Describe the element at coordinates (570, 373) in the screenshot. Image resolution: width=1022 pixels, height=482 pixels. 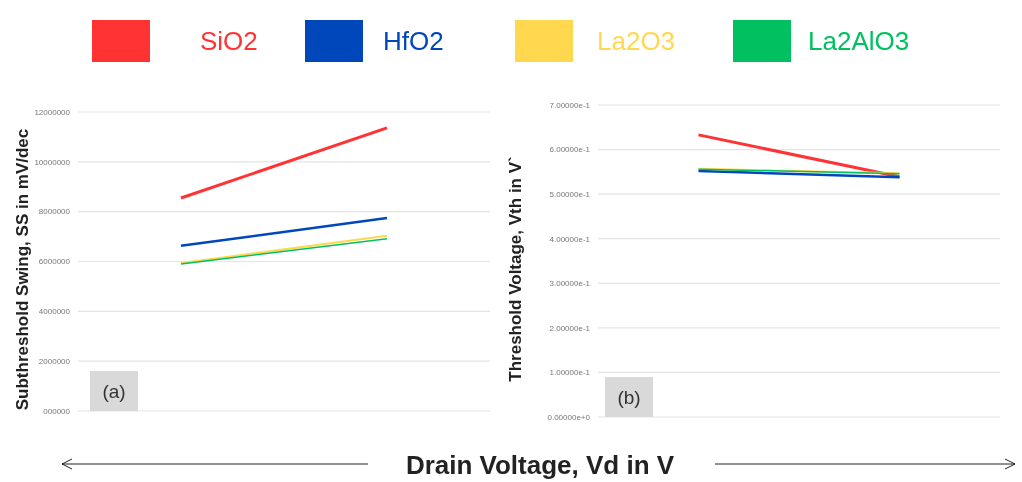
I see `y-tick-label: 1.00000e-1` at that location.